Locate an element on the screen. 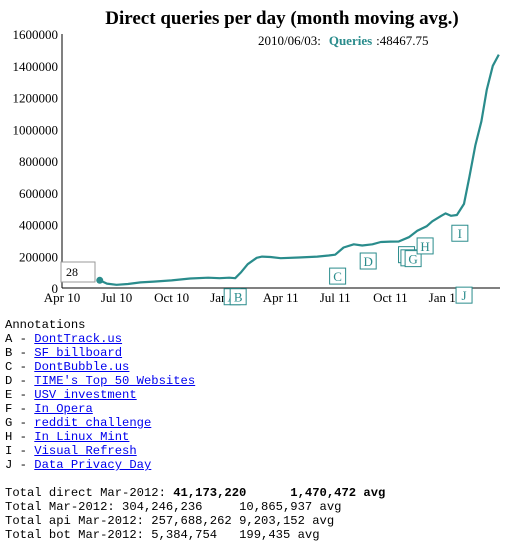 Image resolution: width=519 pixels, height=544 pixels. total-api-avg: 9,203,152 avg is located at coordinates (287, 521).